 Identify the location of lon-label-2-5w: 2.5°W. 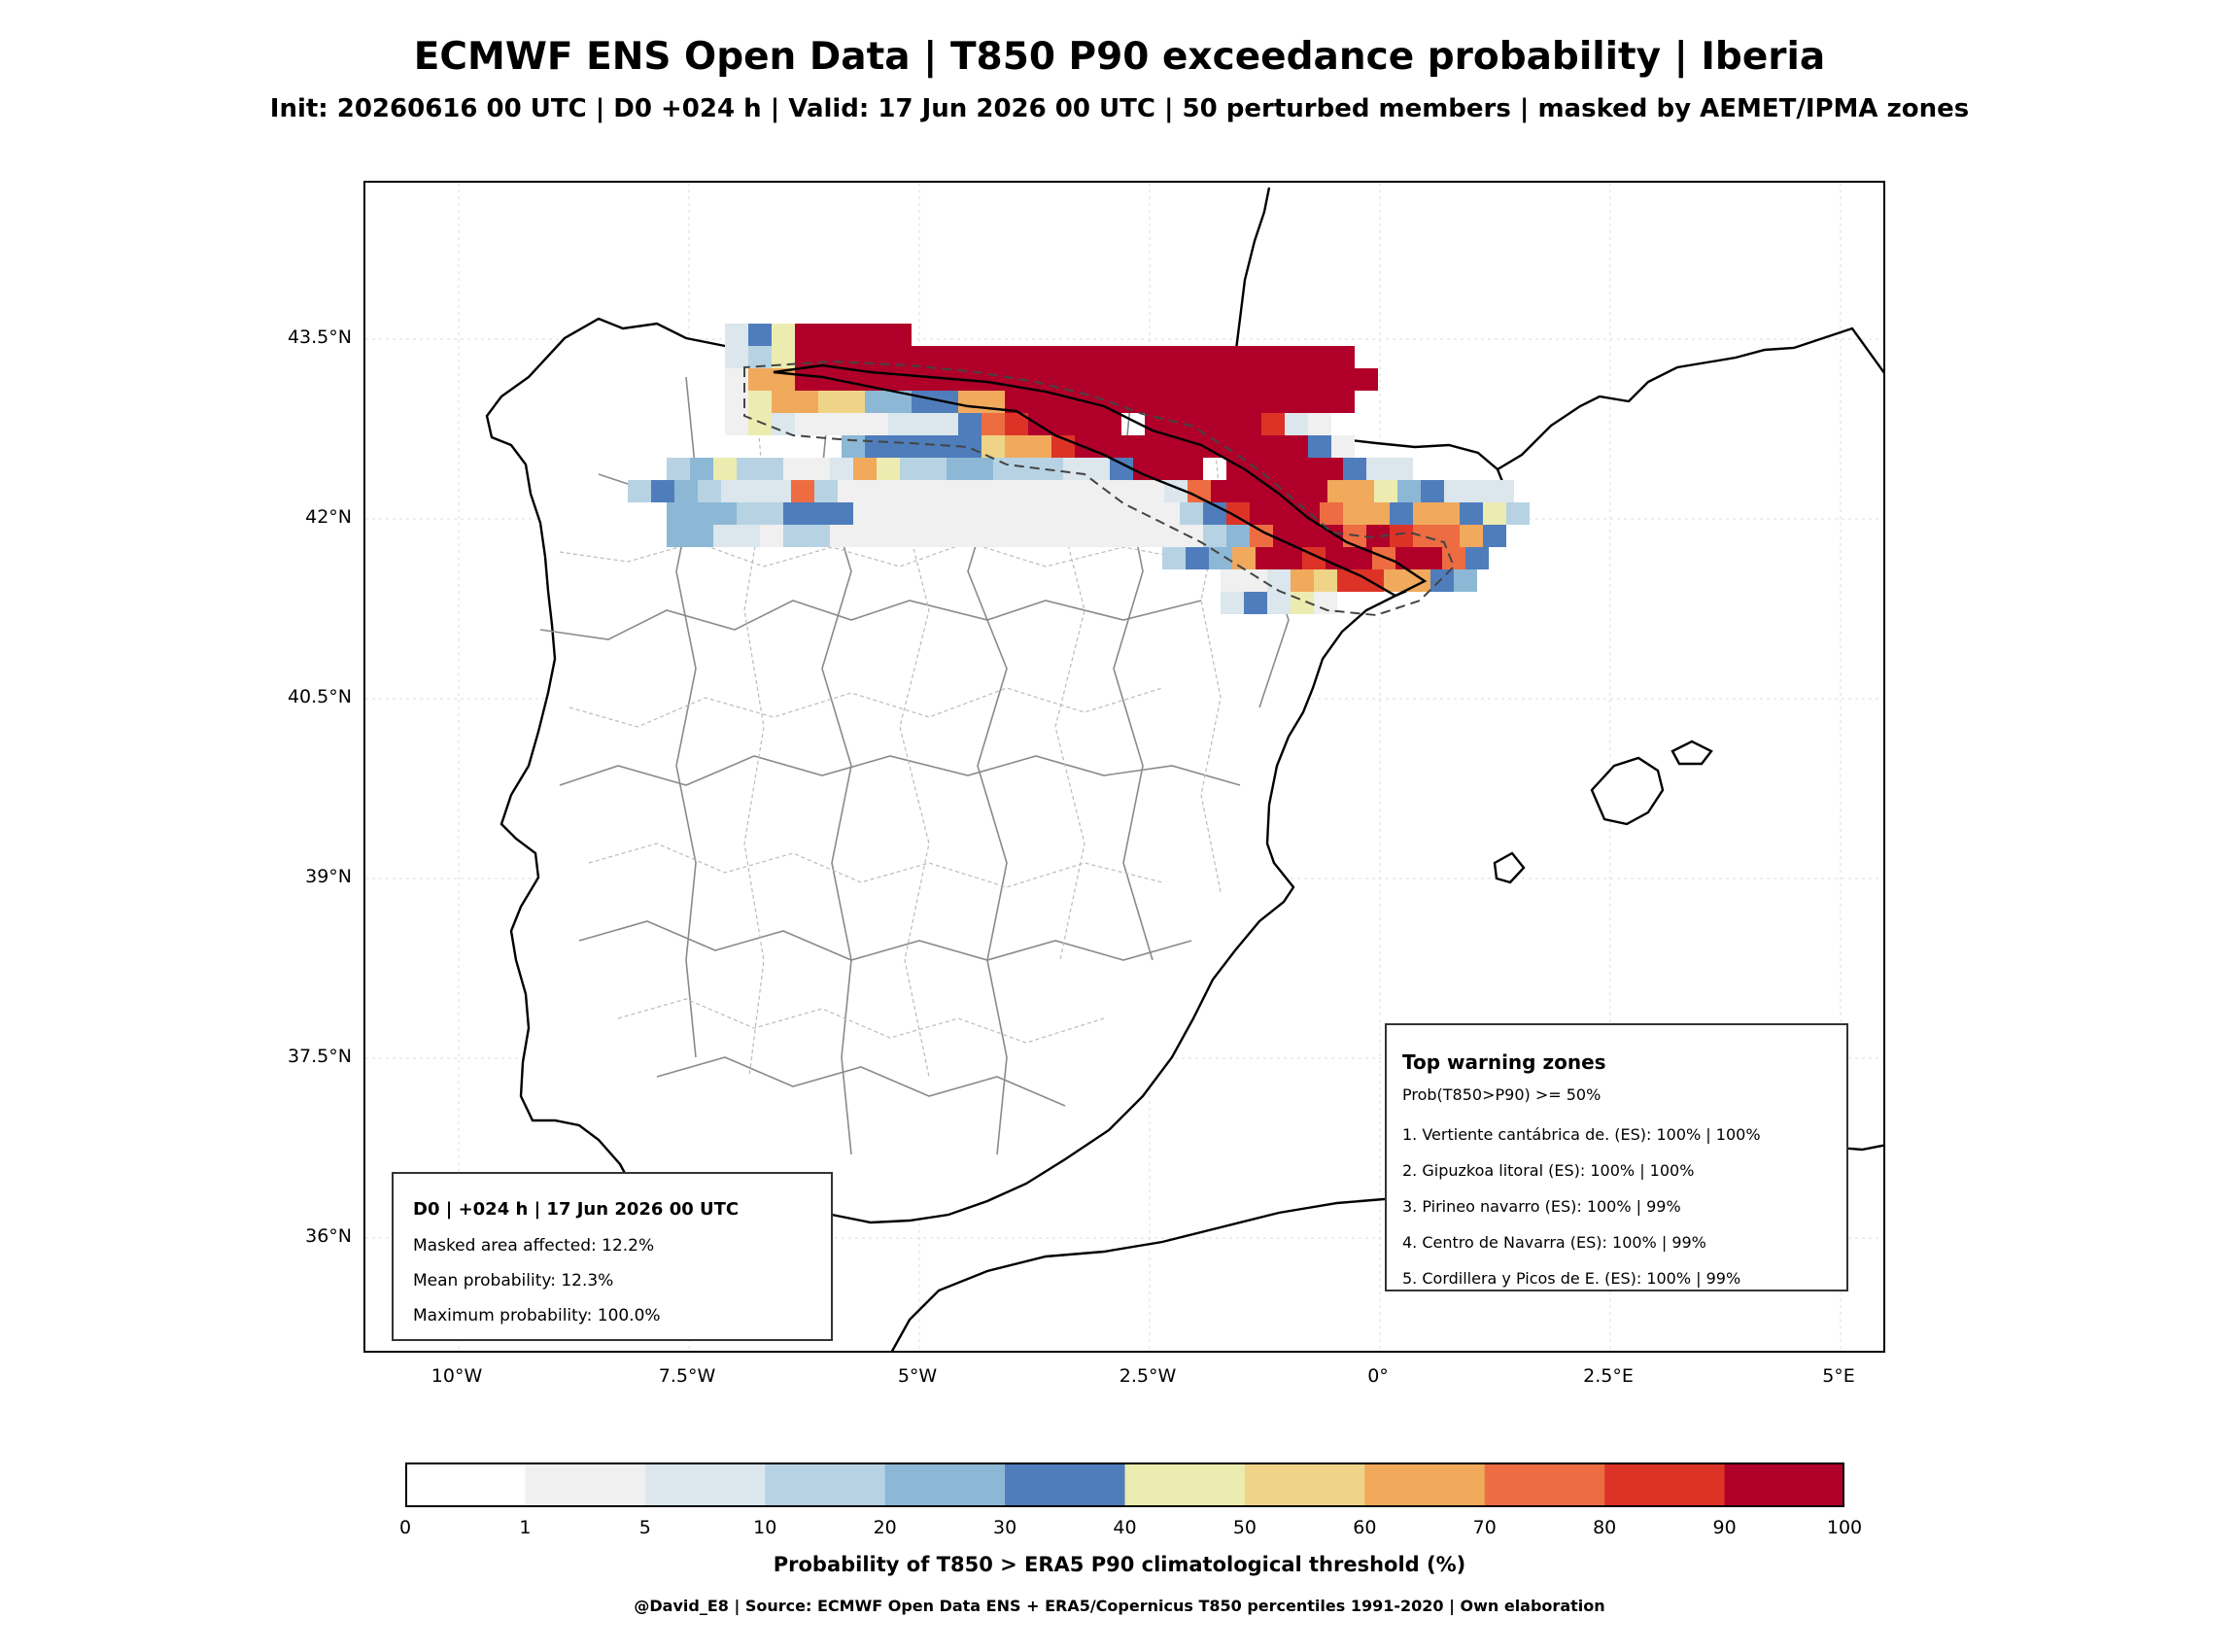
(1148, 1376).